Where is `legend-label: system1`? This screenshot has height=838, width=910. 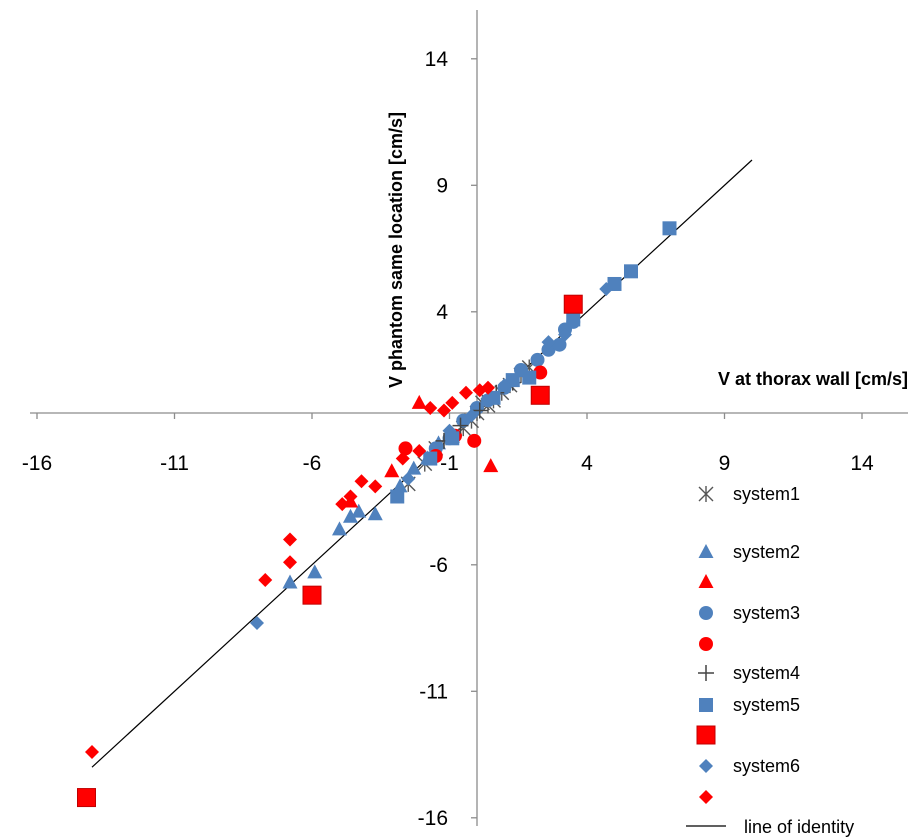
legend-label: system1 is located at coordinates (766, 494).